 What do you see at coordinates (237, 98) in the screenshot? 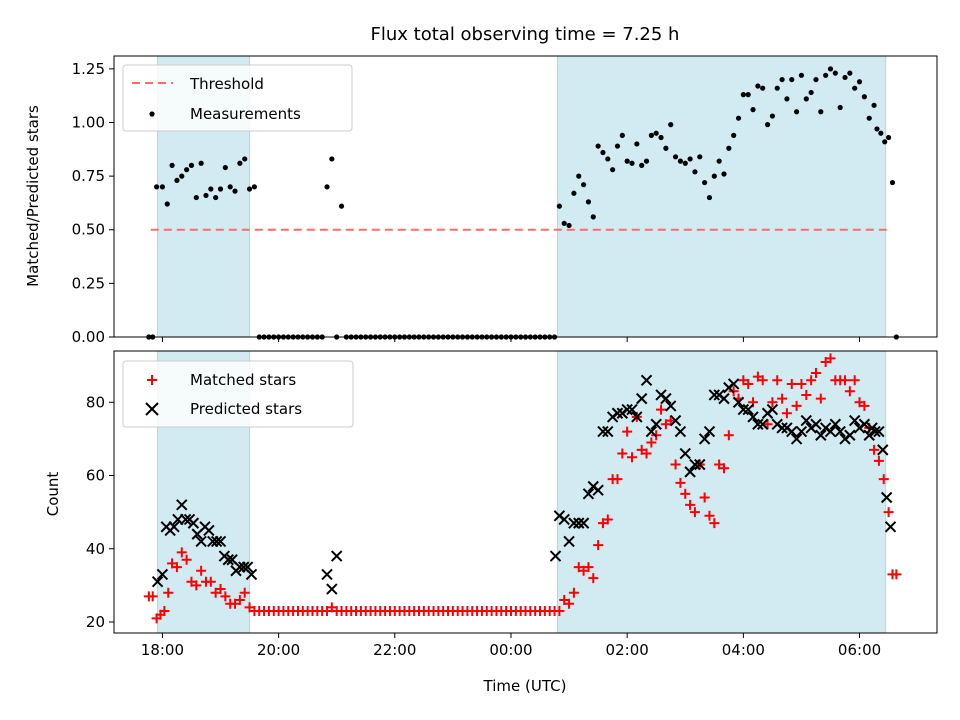
I see `top-legend: Threshold Measurements` at bounding box center [237, 98].